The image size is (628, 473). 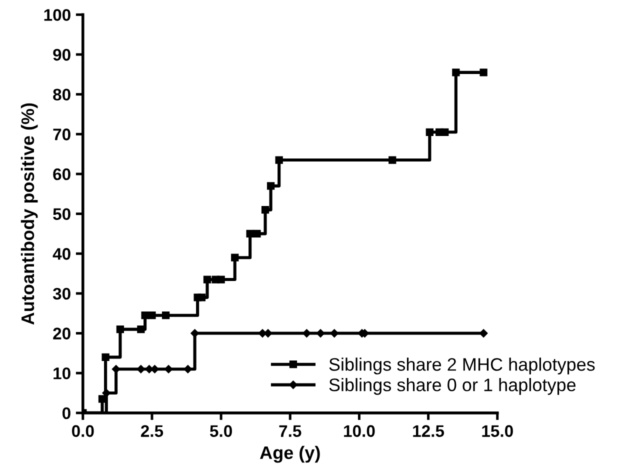 What do you see at coordinates (452, 386) in the screenshot?
I see `legend-label: Siblings share 0 or 1 haplotype` at bounding box center [452, 386].